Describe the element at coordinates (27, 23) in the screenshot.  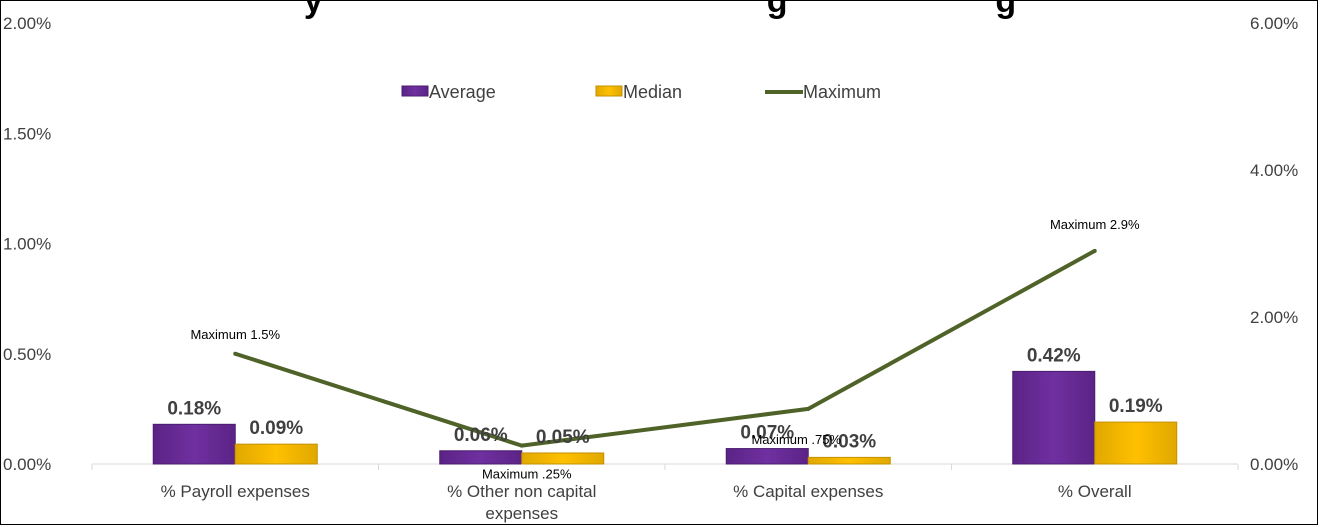
I see `y-left-tick-label: 2.00%` at that location.